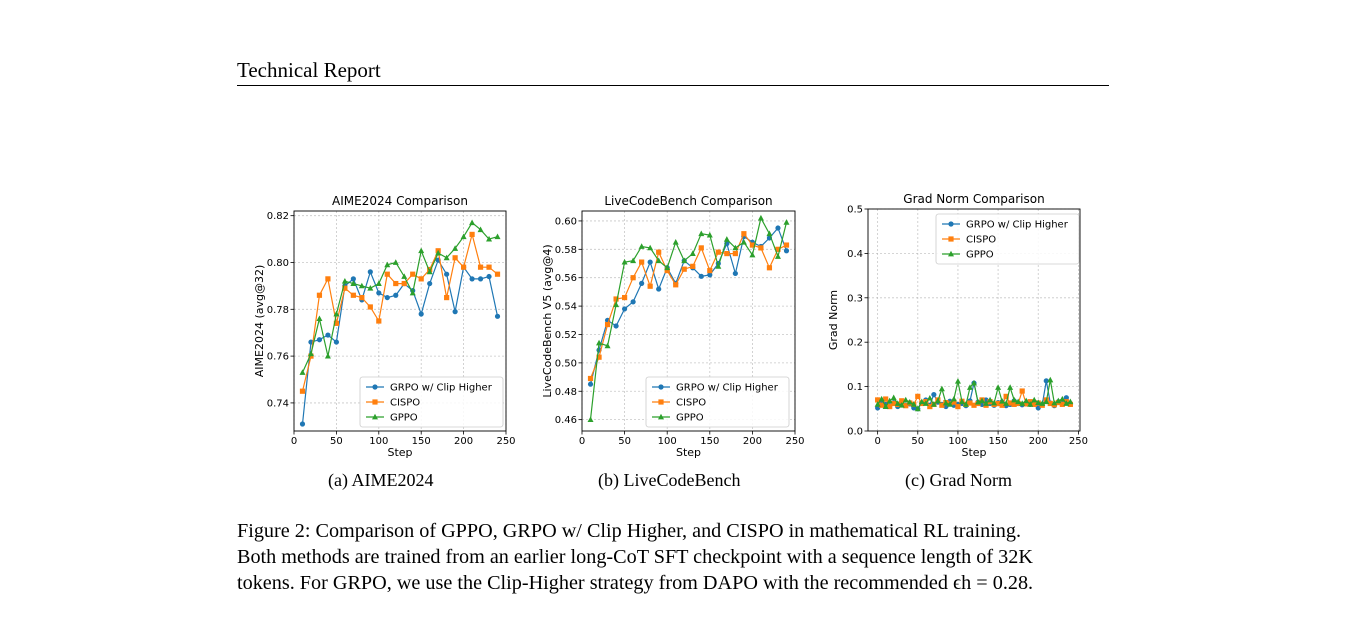 Image resolution: width=1347 pixels, height=618 pixels. I want to click on y-tick-label: 0.50, so click(566, 363).